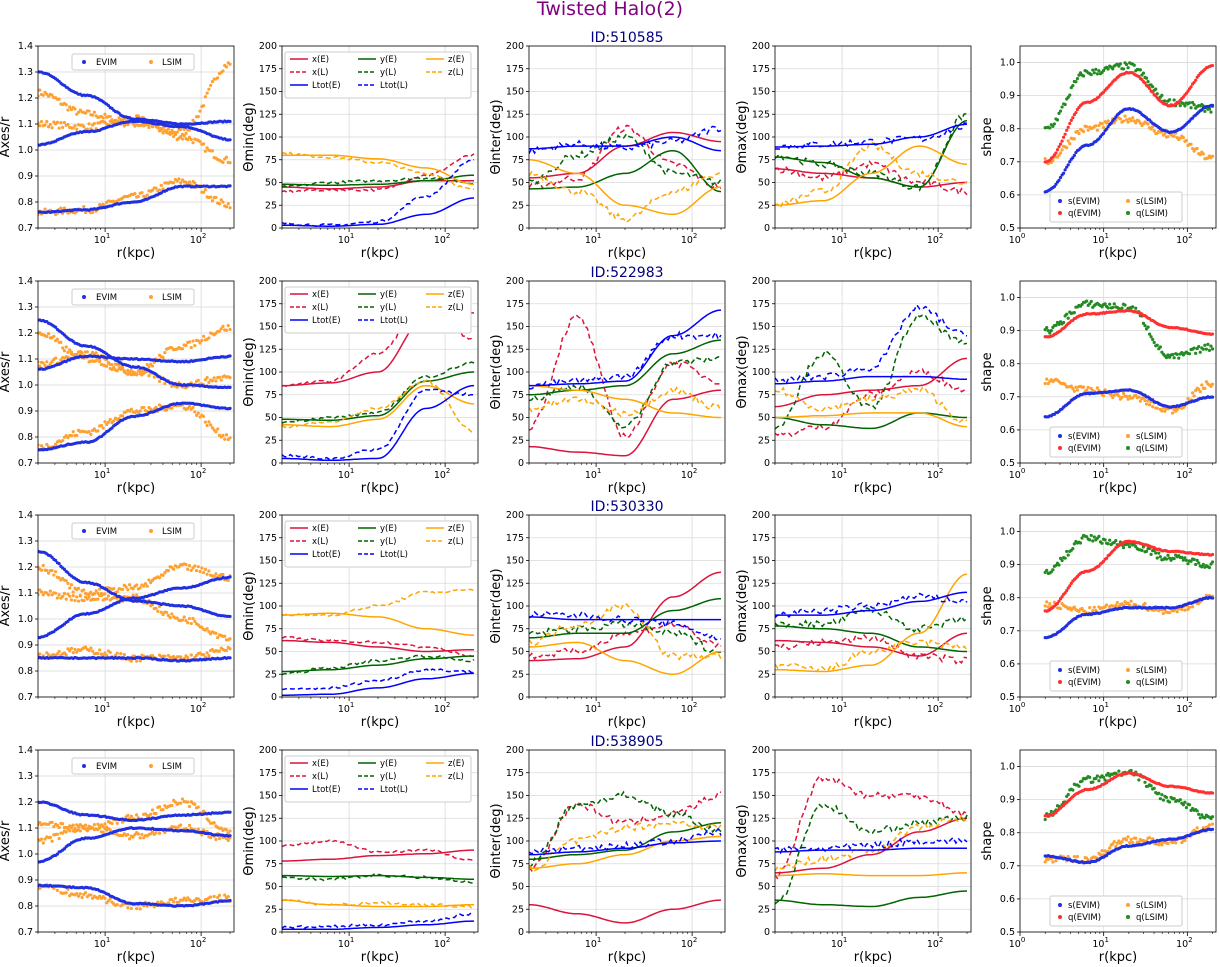 This screenshot has width=1220, height=967. Describe the element at coordinates (84, 62) in the screenshot. I see `legend-marker-evim` at that location.